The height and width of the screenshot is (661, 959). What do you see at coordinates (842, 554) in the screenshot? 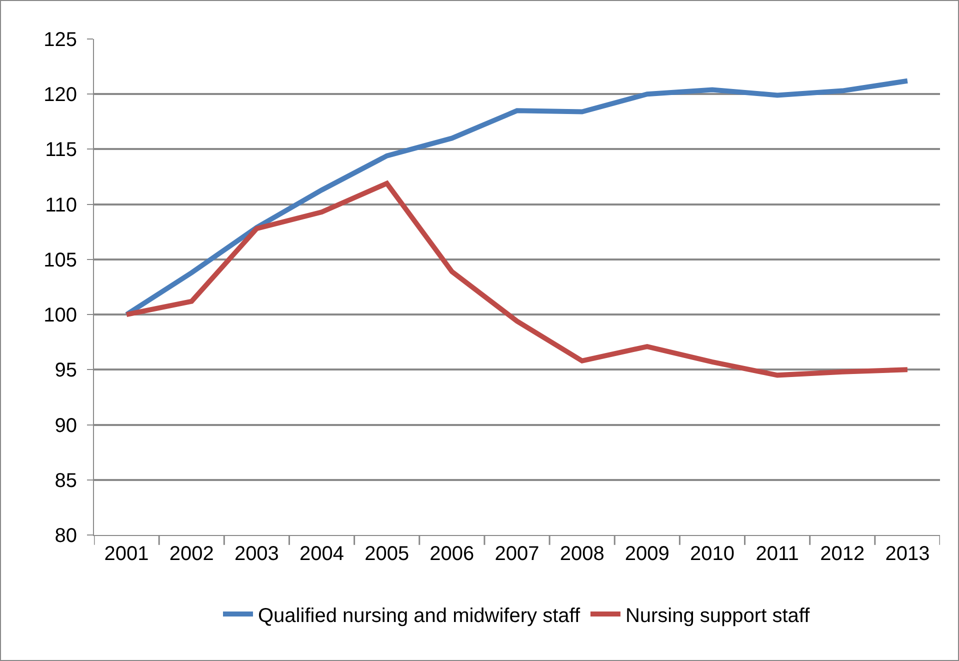
I see `x-tick-label: 2012` at bounding box center [842, 554].